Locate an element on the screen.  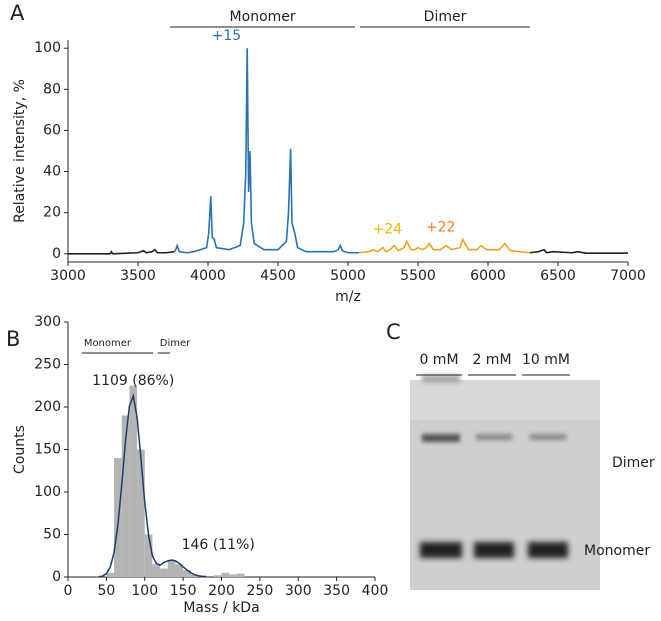
x-tick-label: 5000 is located at coordinates (348, 276).